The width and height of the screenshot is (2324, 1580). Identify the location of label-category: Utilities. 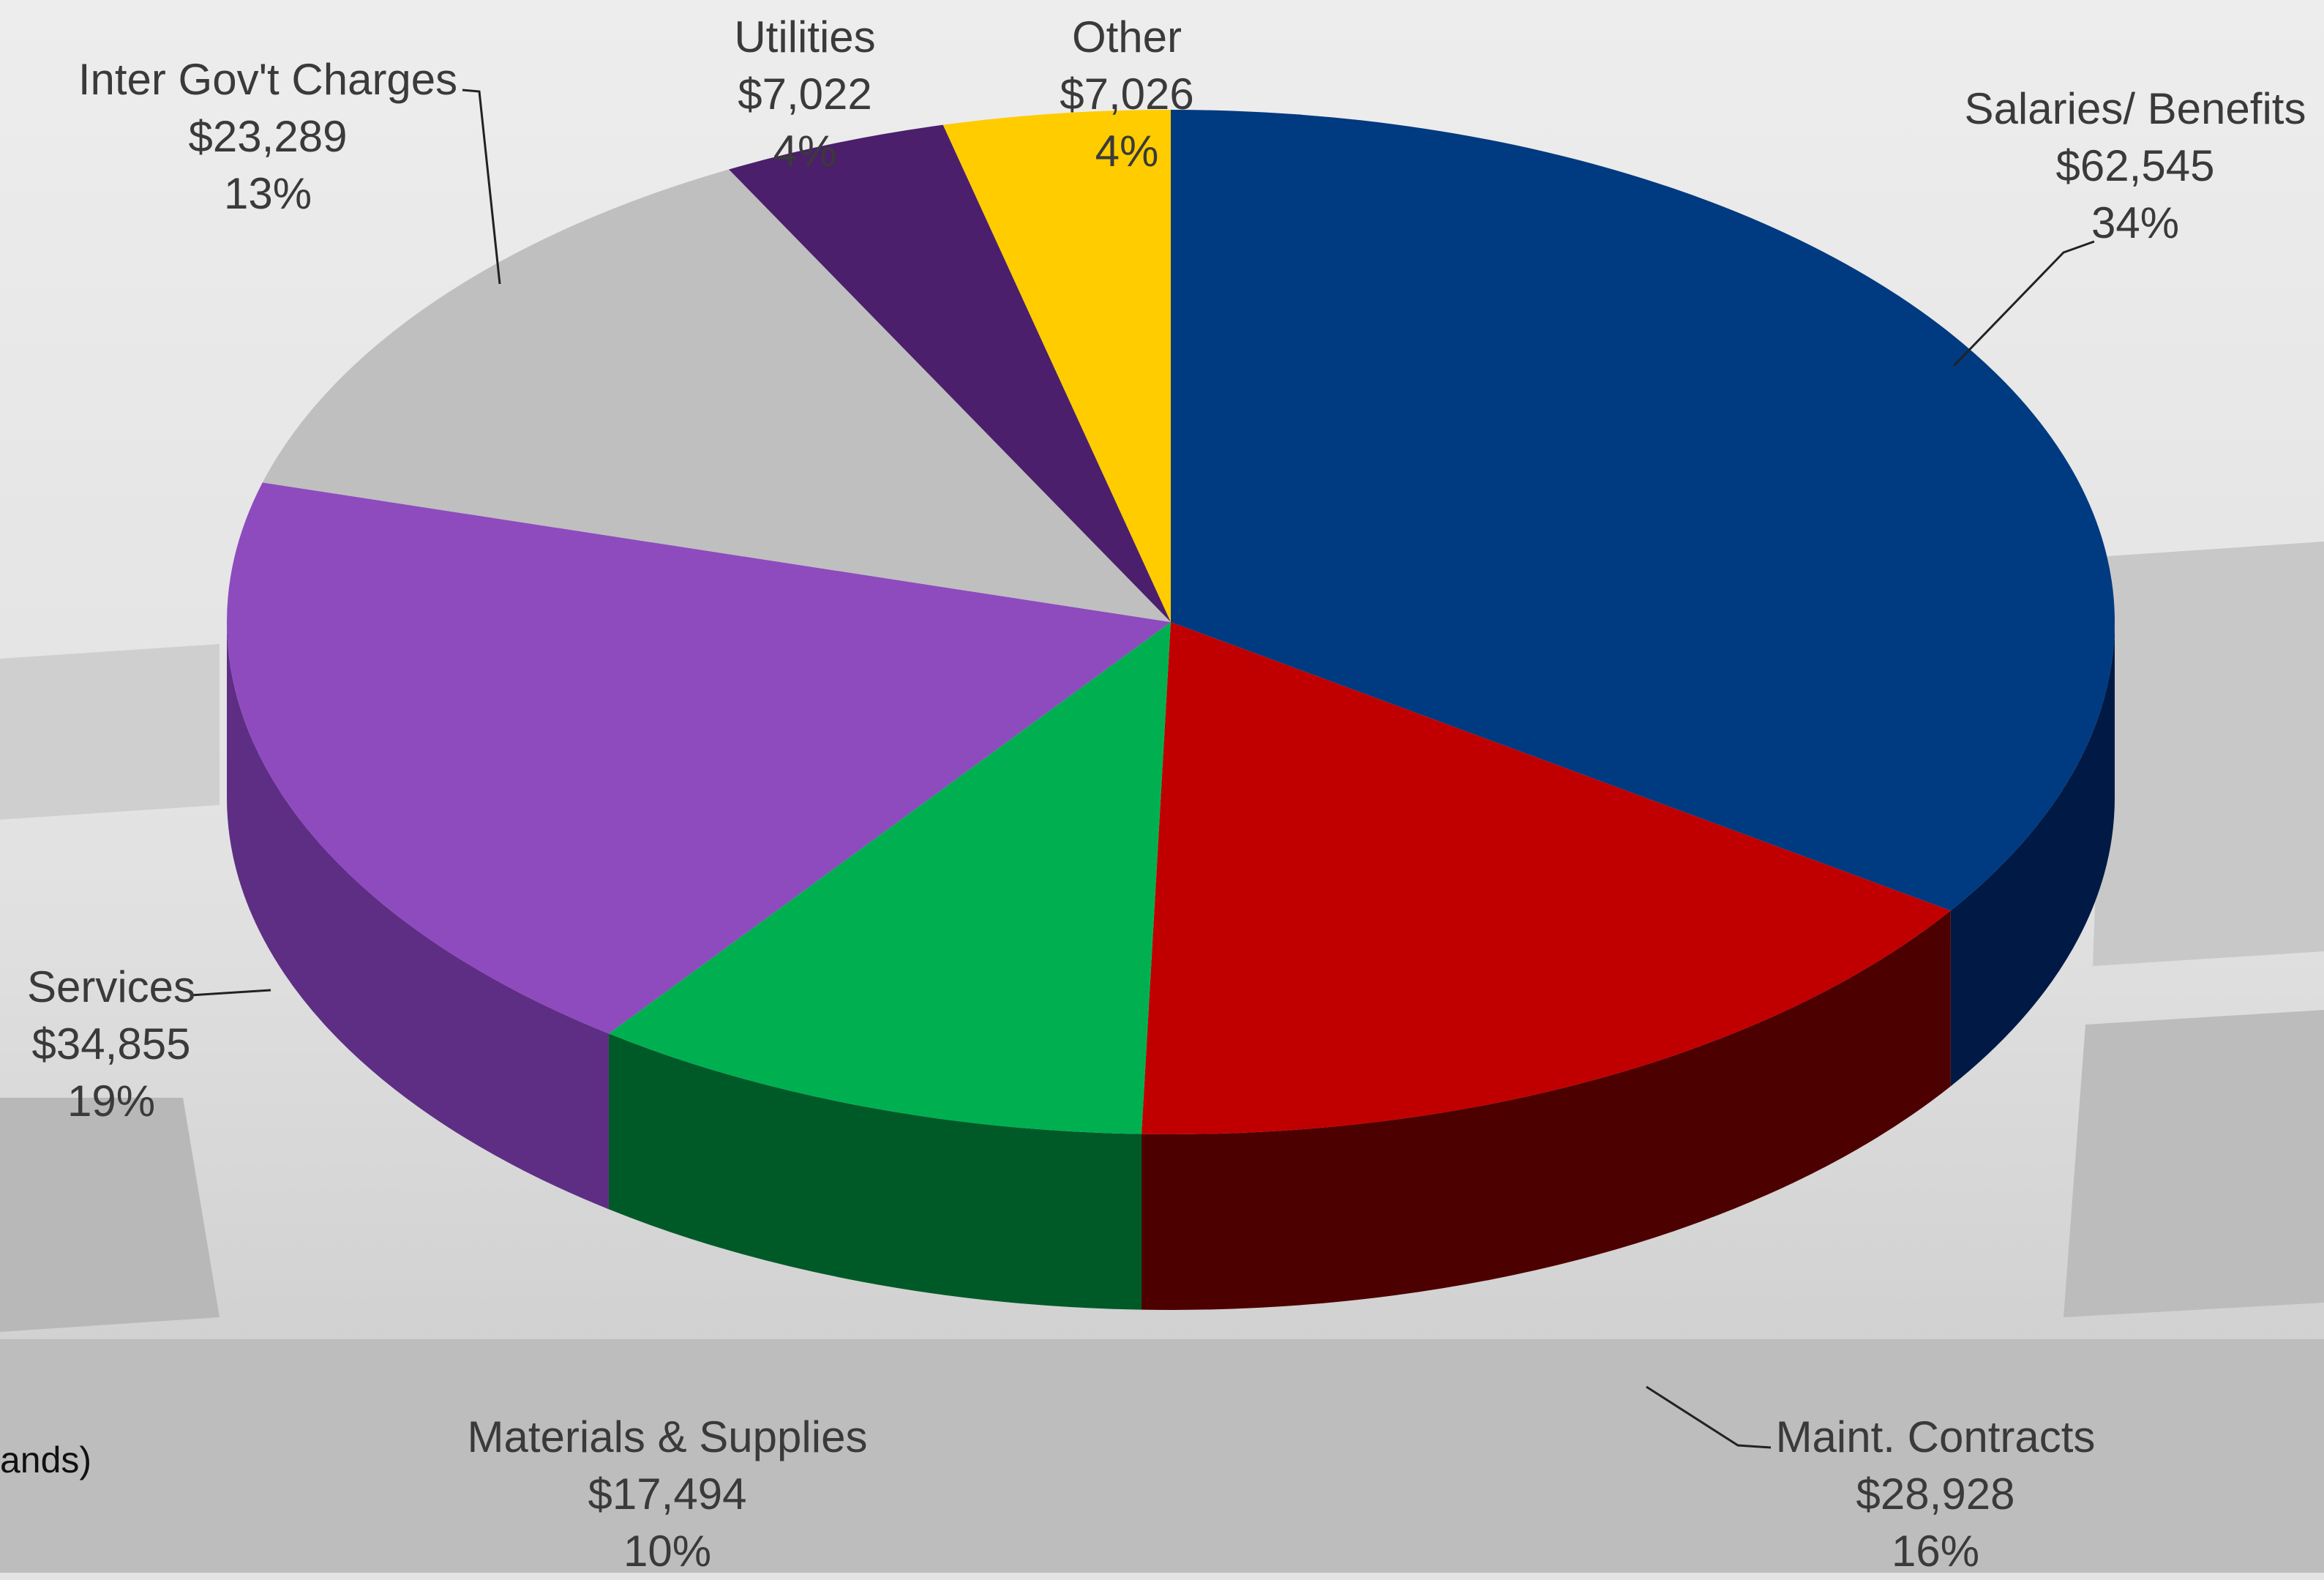
(805, 36).